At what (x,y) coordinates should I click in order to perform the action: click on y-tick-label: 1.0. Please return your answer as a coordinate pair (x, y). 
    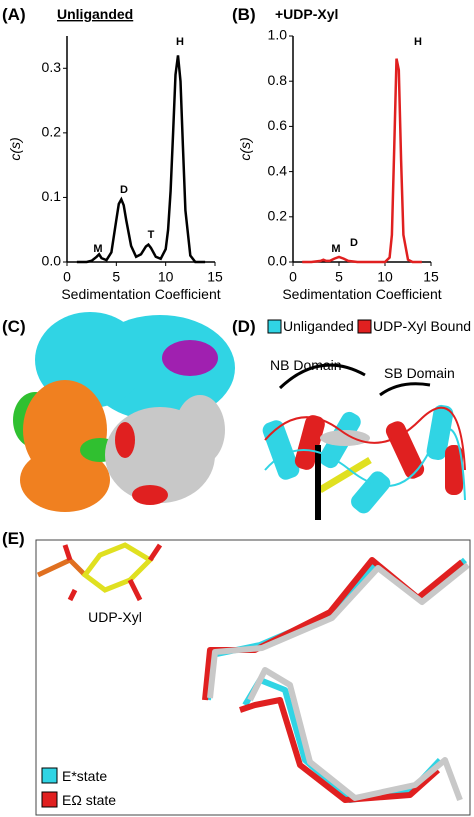
    Looking at the image, I should click on (278, 35).